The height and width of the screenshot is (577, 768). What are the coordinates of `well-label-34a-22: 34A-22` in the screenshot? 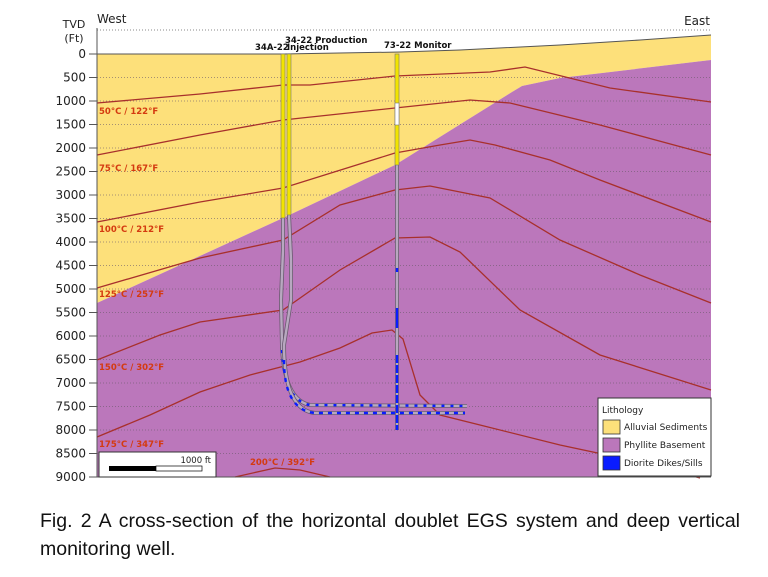 It's located at (272, 48).